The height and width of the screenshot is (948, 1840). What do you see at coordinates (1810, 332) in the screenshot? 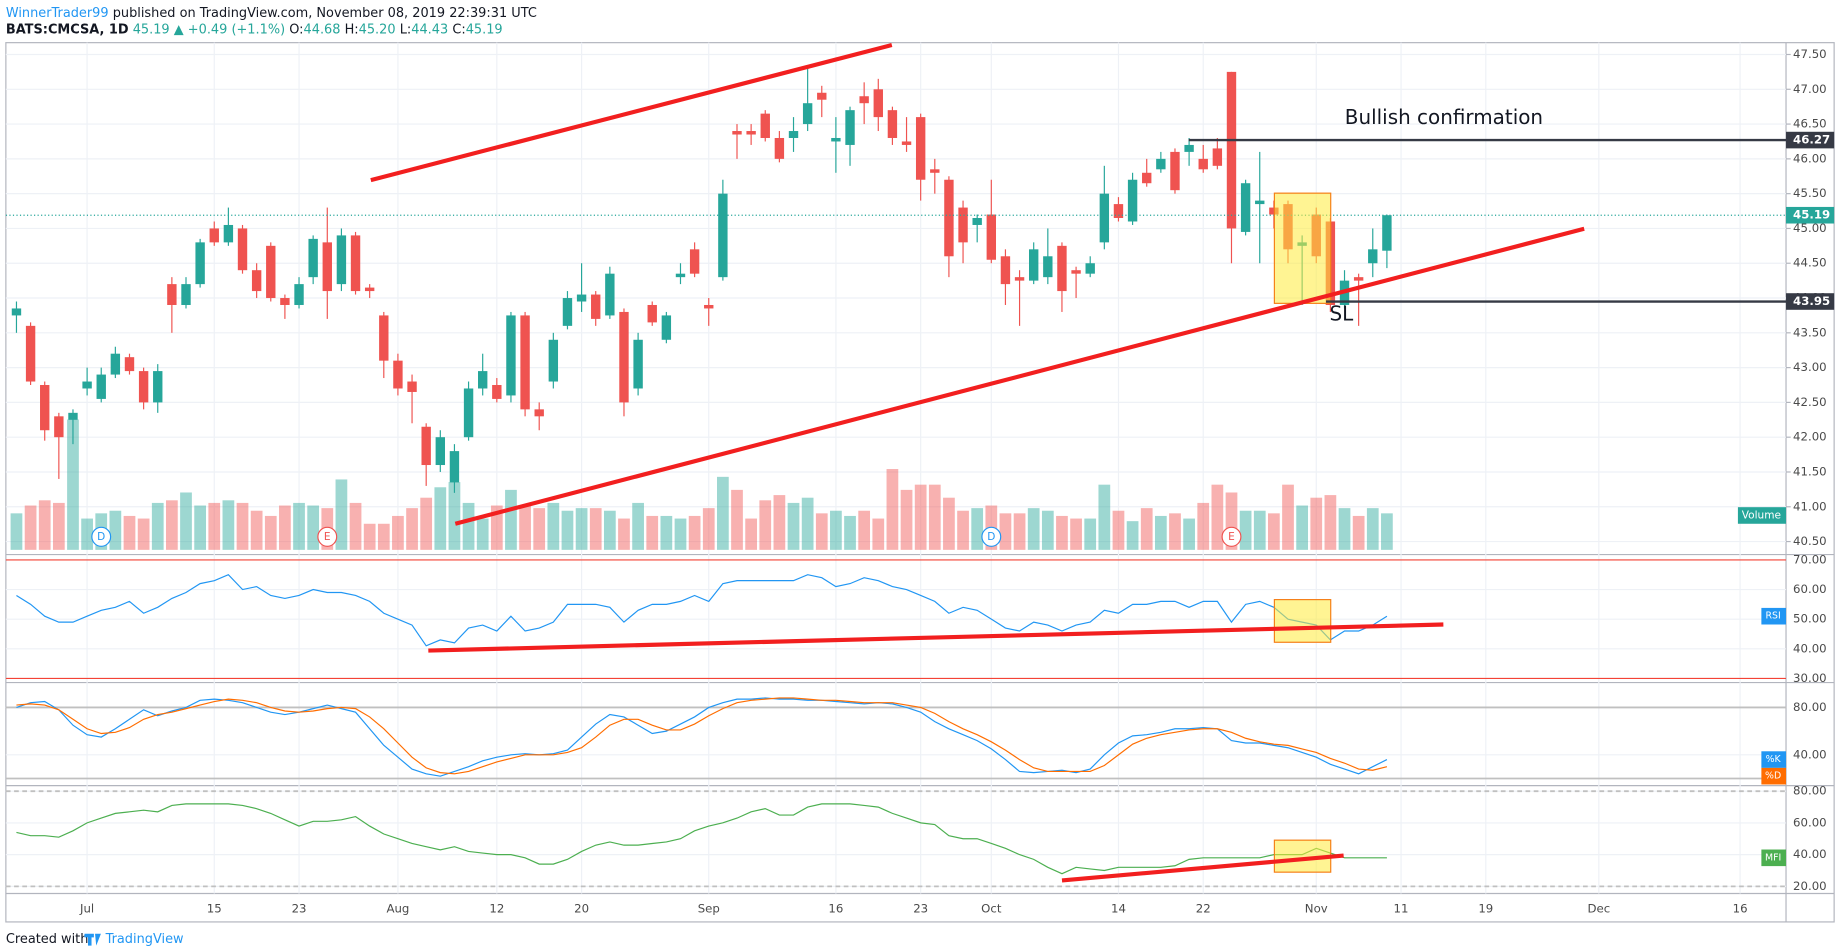
I see `y-tick-label: 43.50` at bounding box center [1810, 332].